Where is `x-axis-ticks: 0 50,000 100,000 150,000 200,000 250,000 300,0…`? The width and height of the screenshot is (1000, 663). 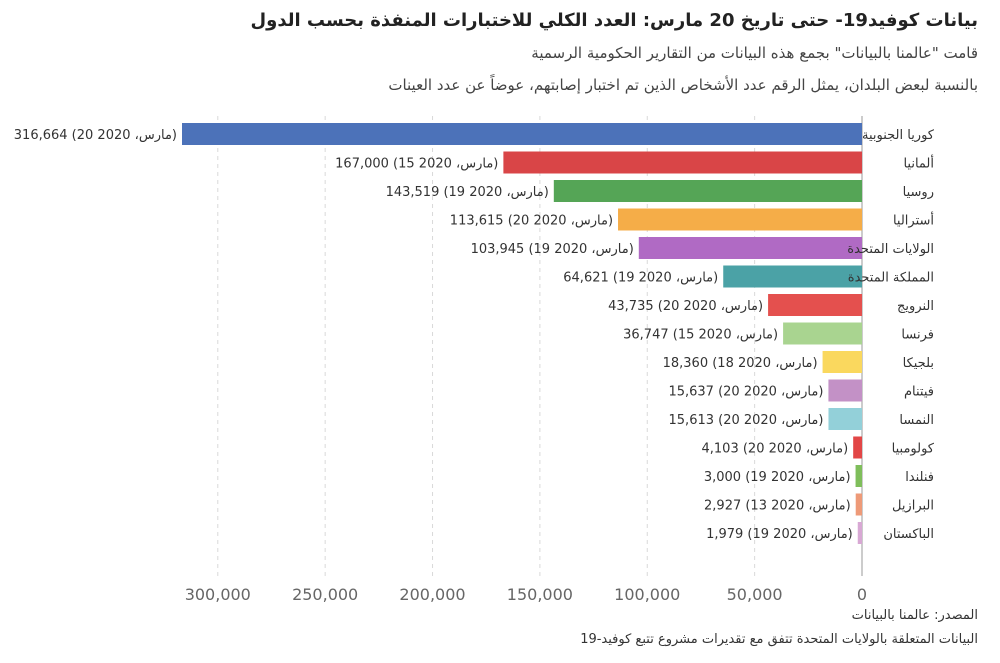
x-axis-ticks: 0 50,000 100,000 150,000 200,000 250,000 300,0… is located at coordinates (526, 594).